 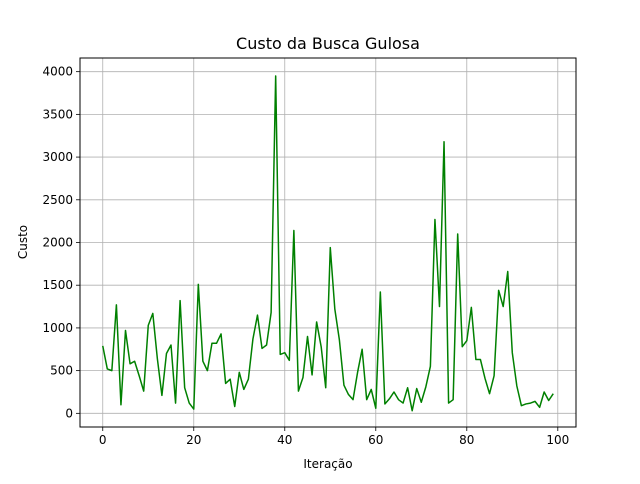 I want to click on y-tick-label: 1500, so click(x=57, y=285).